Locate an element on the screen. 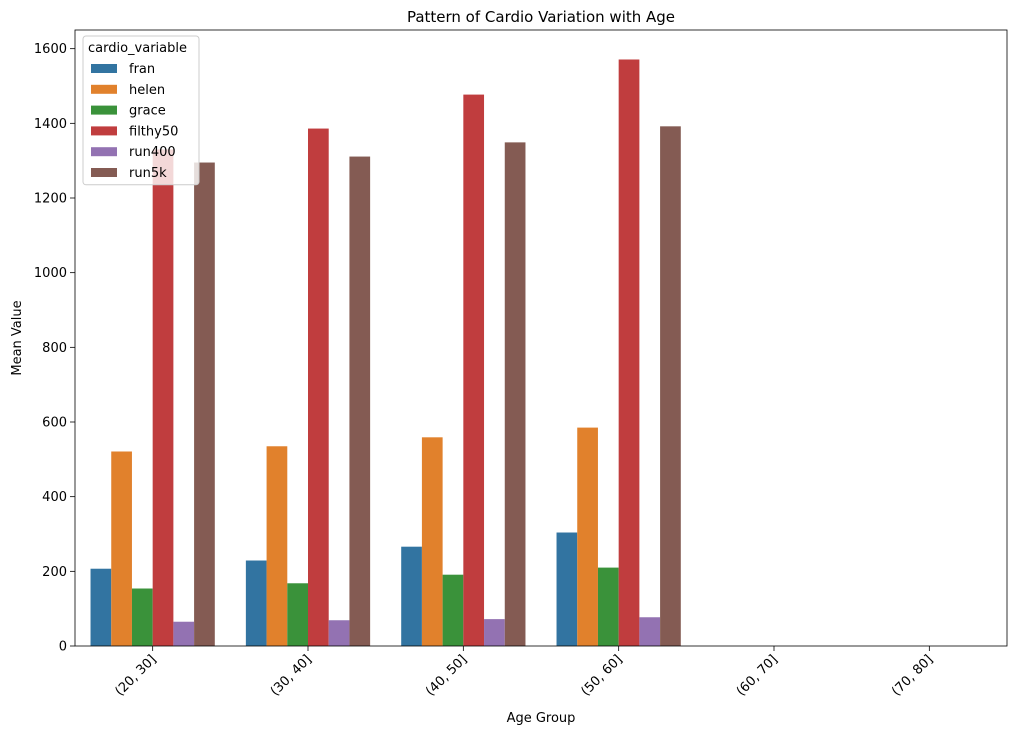 The height and width of the screenshot is (734, 1014). legend-label-helen: helen is located at coordinates (147, 90).